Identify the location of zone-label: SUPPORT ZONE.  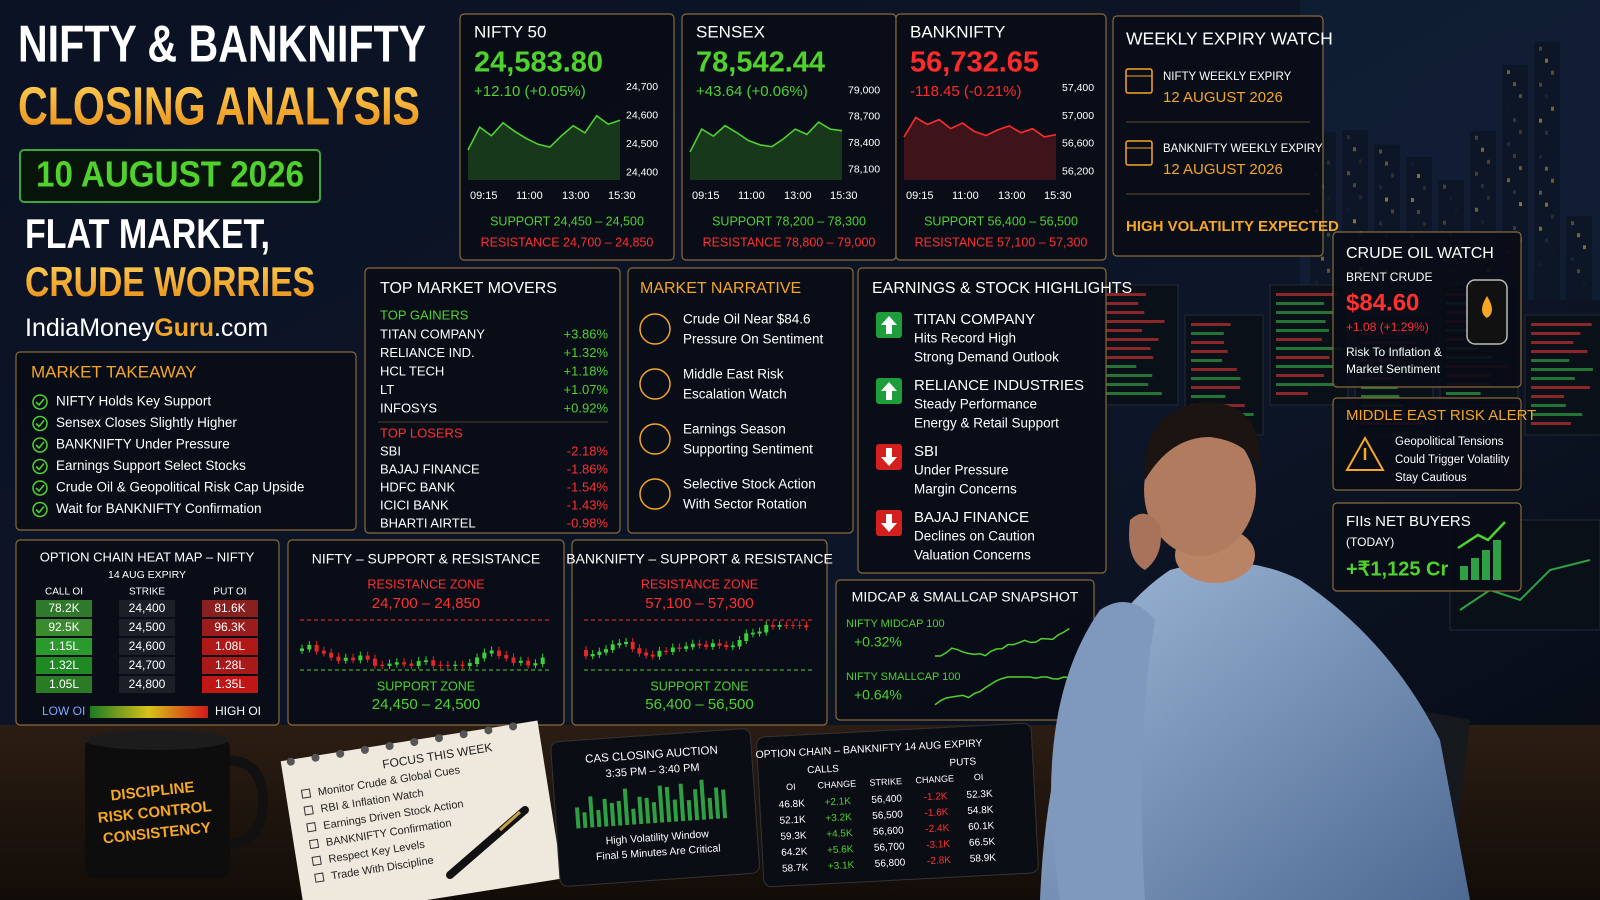
(426, 686).